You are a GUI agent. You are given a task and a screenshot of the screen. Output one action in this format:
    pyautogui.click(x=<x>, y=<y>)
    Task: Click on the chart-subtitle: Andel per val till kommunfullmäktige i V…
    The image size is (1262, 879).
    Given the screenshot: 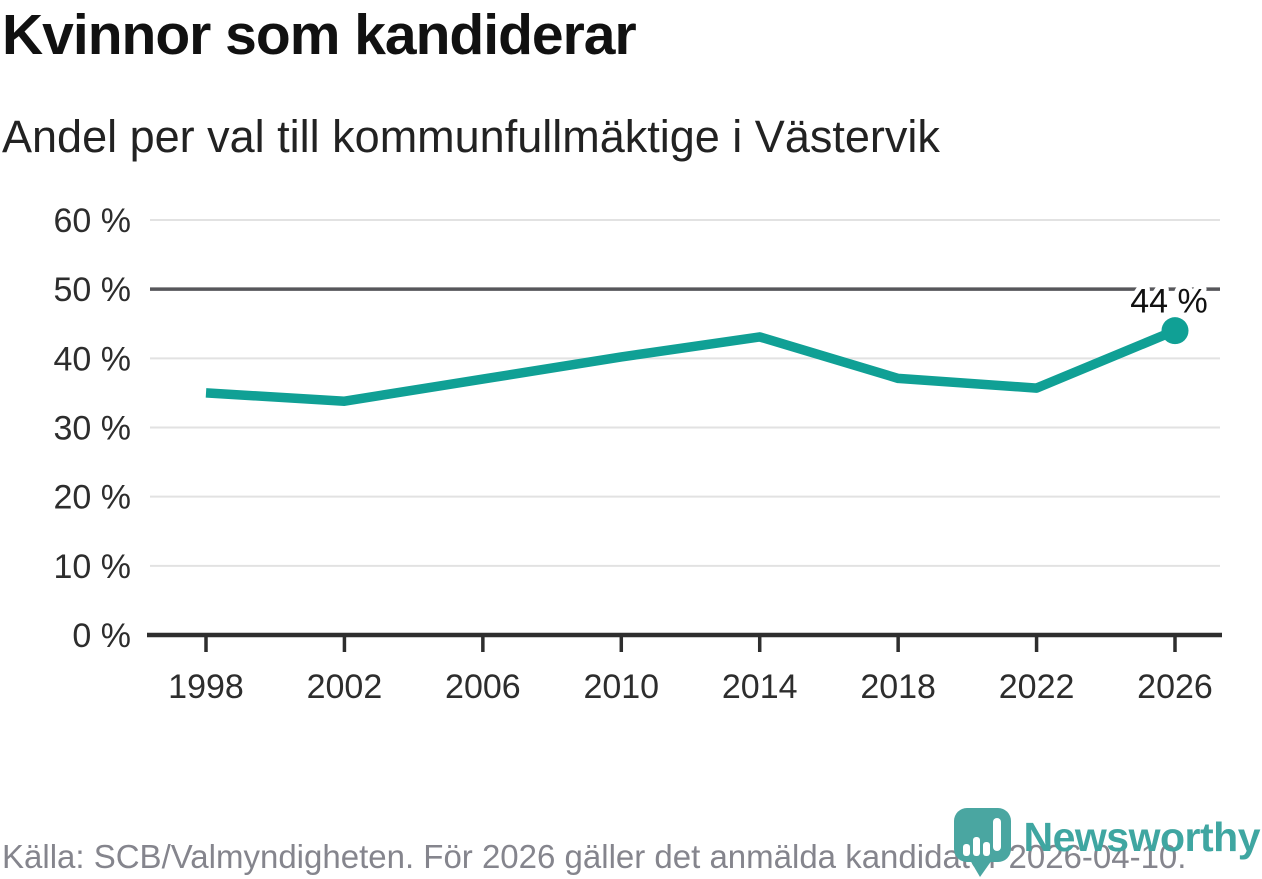 What is the action you would take?
    pyautogui.click(x=471, y=136)
    